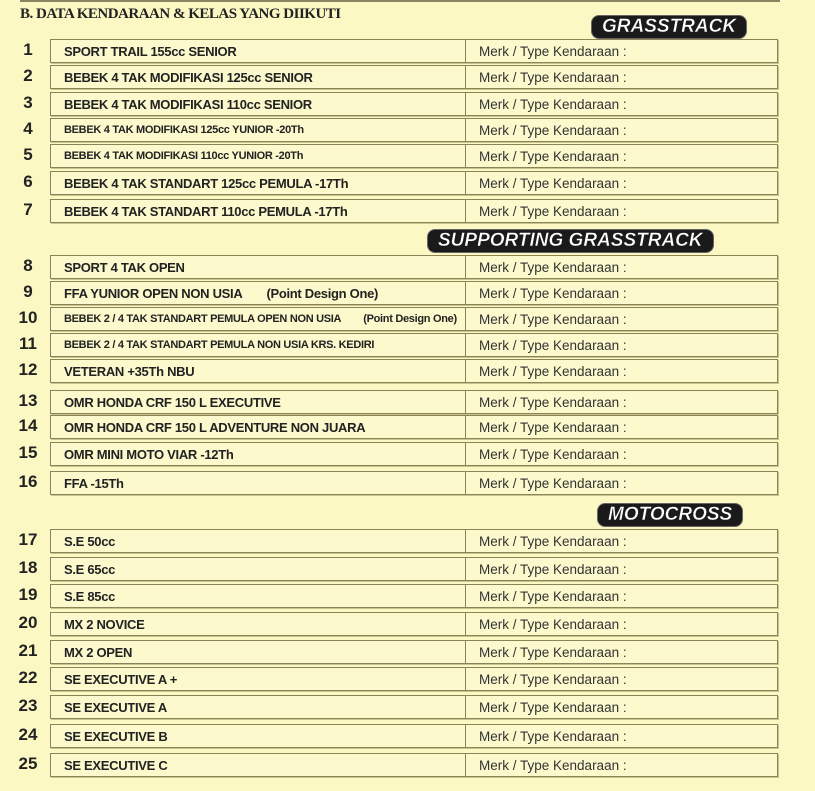 The height and width of the screenshot is (791, 815). Describe the element at coordinates (98, 652) in the screenshot. I see `class-name: MX 2 OPEN` at that location.